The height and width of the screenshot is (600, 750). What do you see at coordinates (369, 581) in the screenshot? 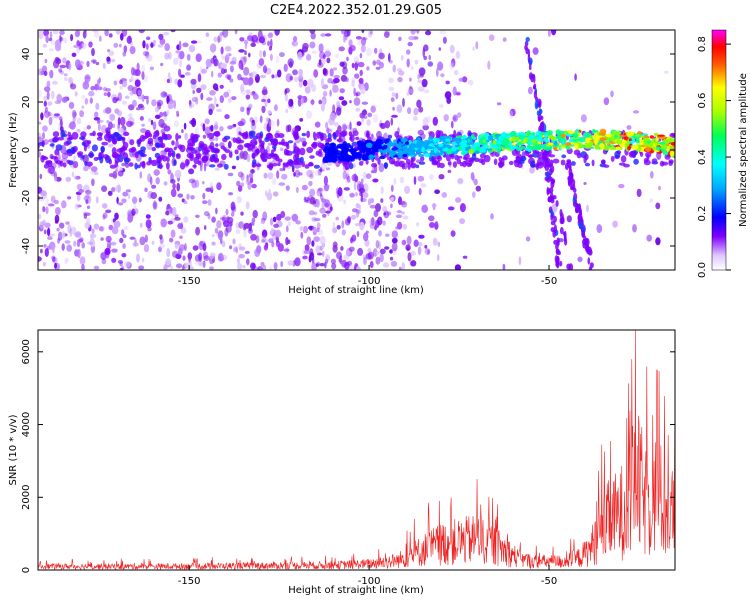
I see `x-tick-label: -100` at bounding box center [369, 581].